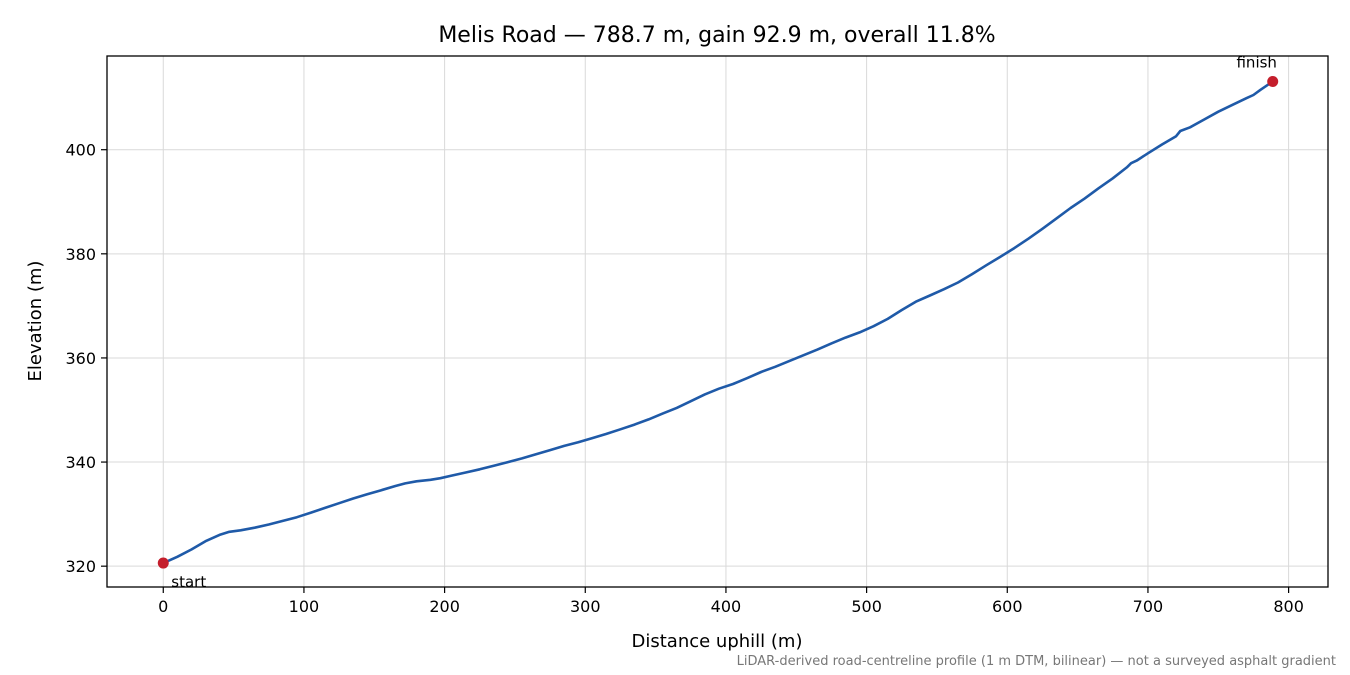  I want to click on x-tick-label: 600, so click(1007, 606).